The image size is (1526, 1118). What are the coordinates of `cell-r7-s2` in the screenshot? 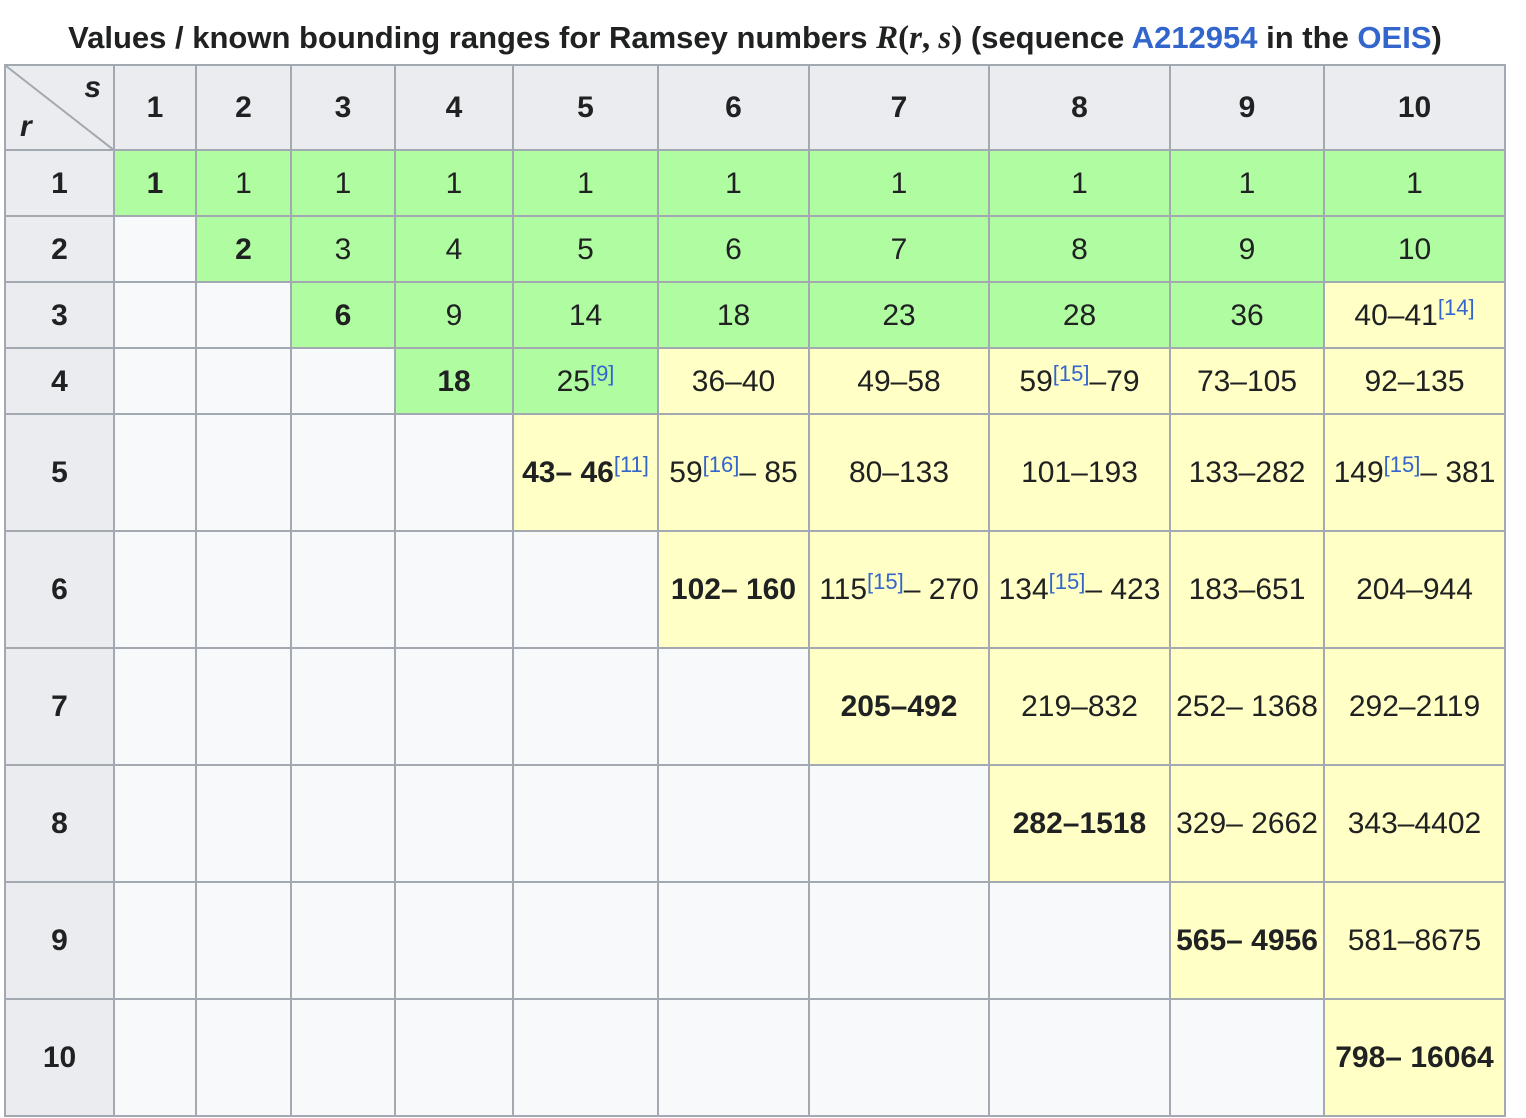 It's located at (243, 706).